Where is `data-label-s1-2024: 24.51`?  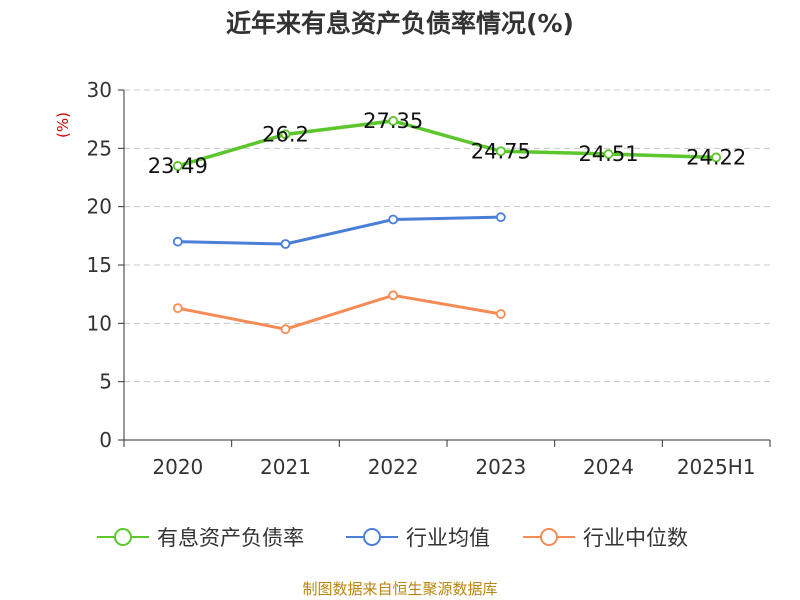 data-label-s1-2024: 24.51 is located at coordinates (608, 154).